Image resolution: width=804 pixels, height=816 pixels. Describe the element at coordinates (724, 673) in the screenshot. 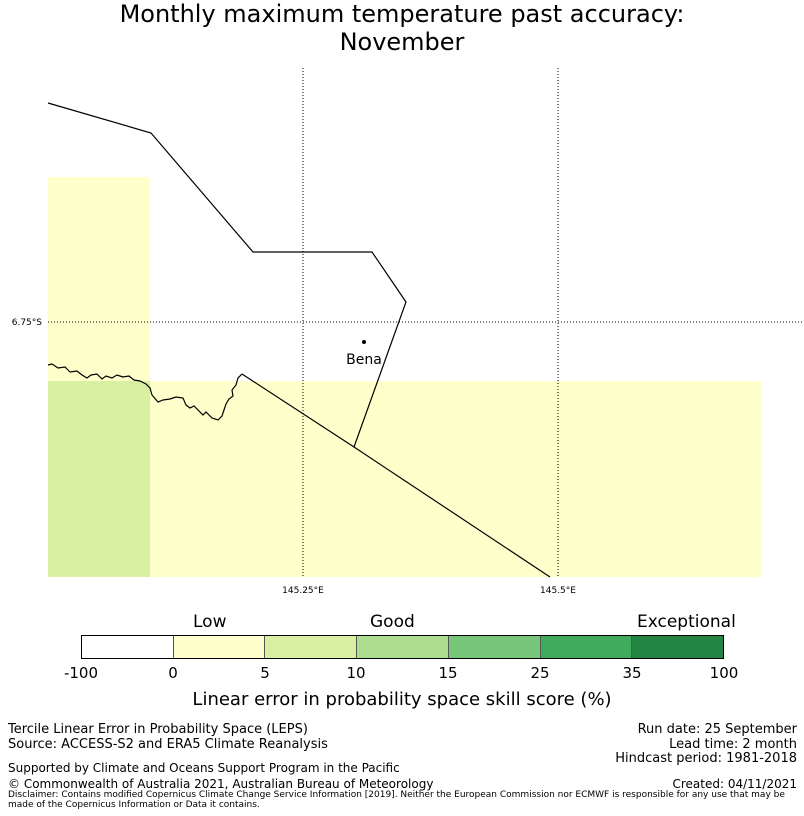

I see `colorbar-tick: 100` at that location.